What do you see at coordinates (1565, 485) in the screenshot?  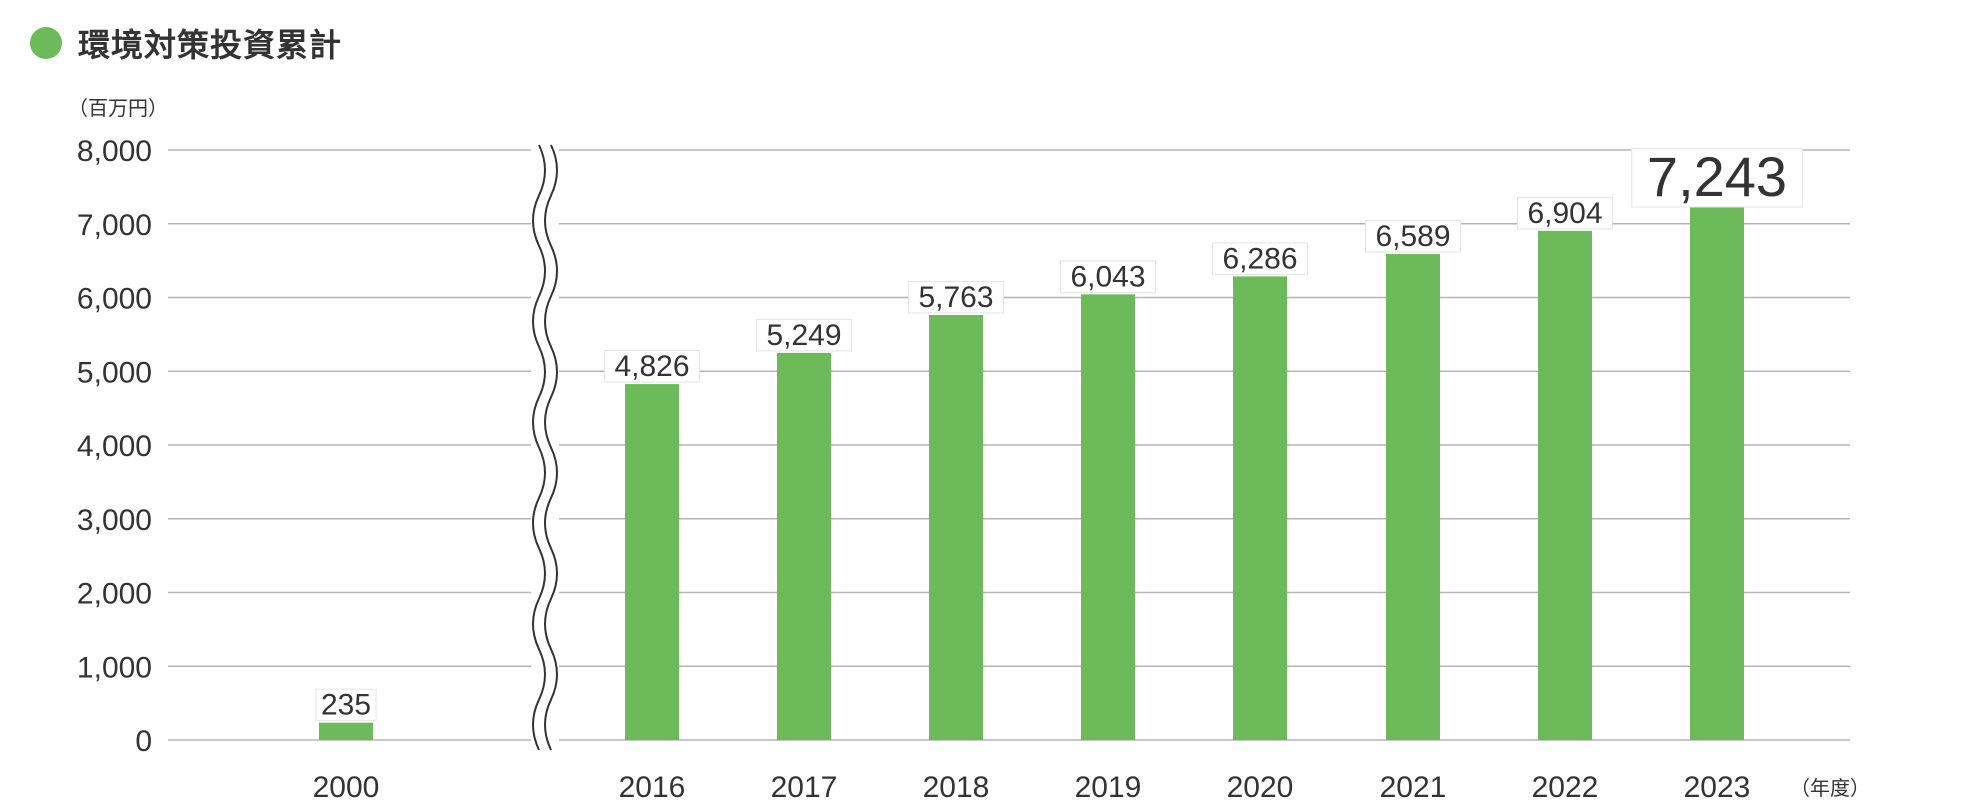 I see `bar-2022` at bounding box center [1565, 485].